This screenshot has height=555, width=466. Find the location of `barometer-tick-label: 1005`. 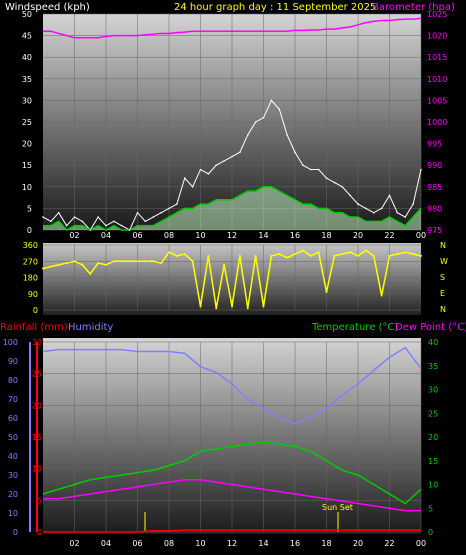

barometer-tick-label: 1005 is located at coordinates (437, 100).